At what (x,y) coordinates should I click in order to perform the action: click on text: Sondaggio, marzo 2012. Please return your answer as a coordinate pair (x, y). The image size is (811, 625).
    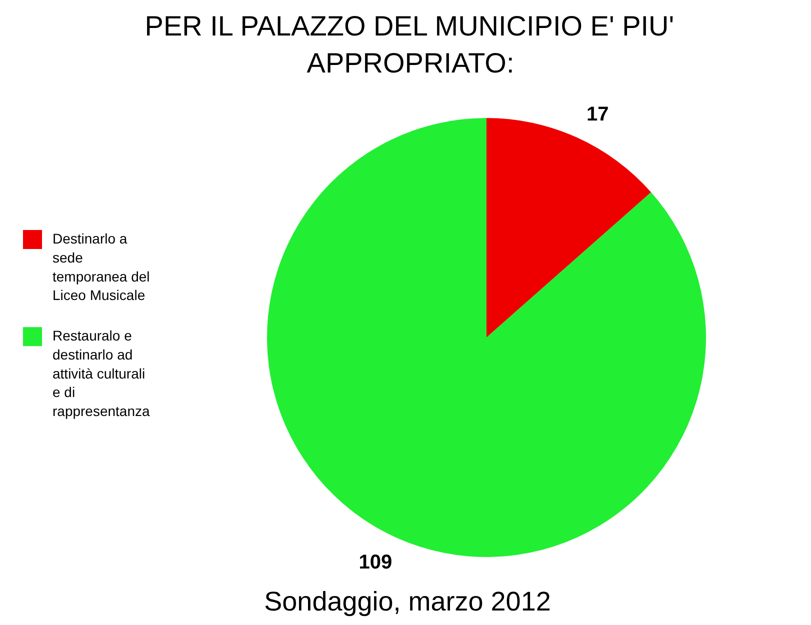
    Looking at the image, I should click on (407, 601).